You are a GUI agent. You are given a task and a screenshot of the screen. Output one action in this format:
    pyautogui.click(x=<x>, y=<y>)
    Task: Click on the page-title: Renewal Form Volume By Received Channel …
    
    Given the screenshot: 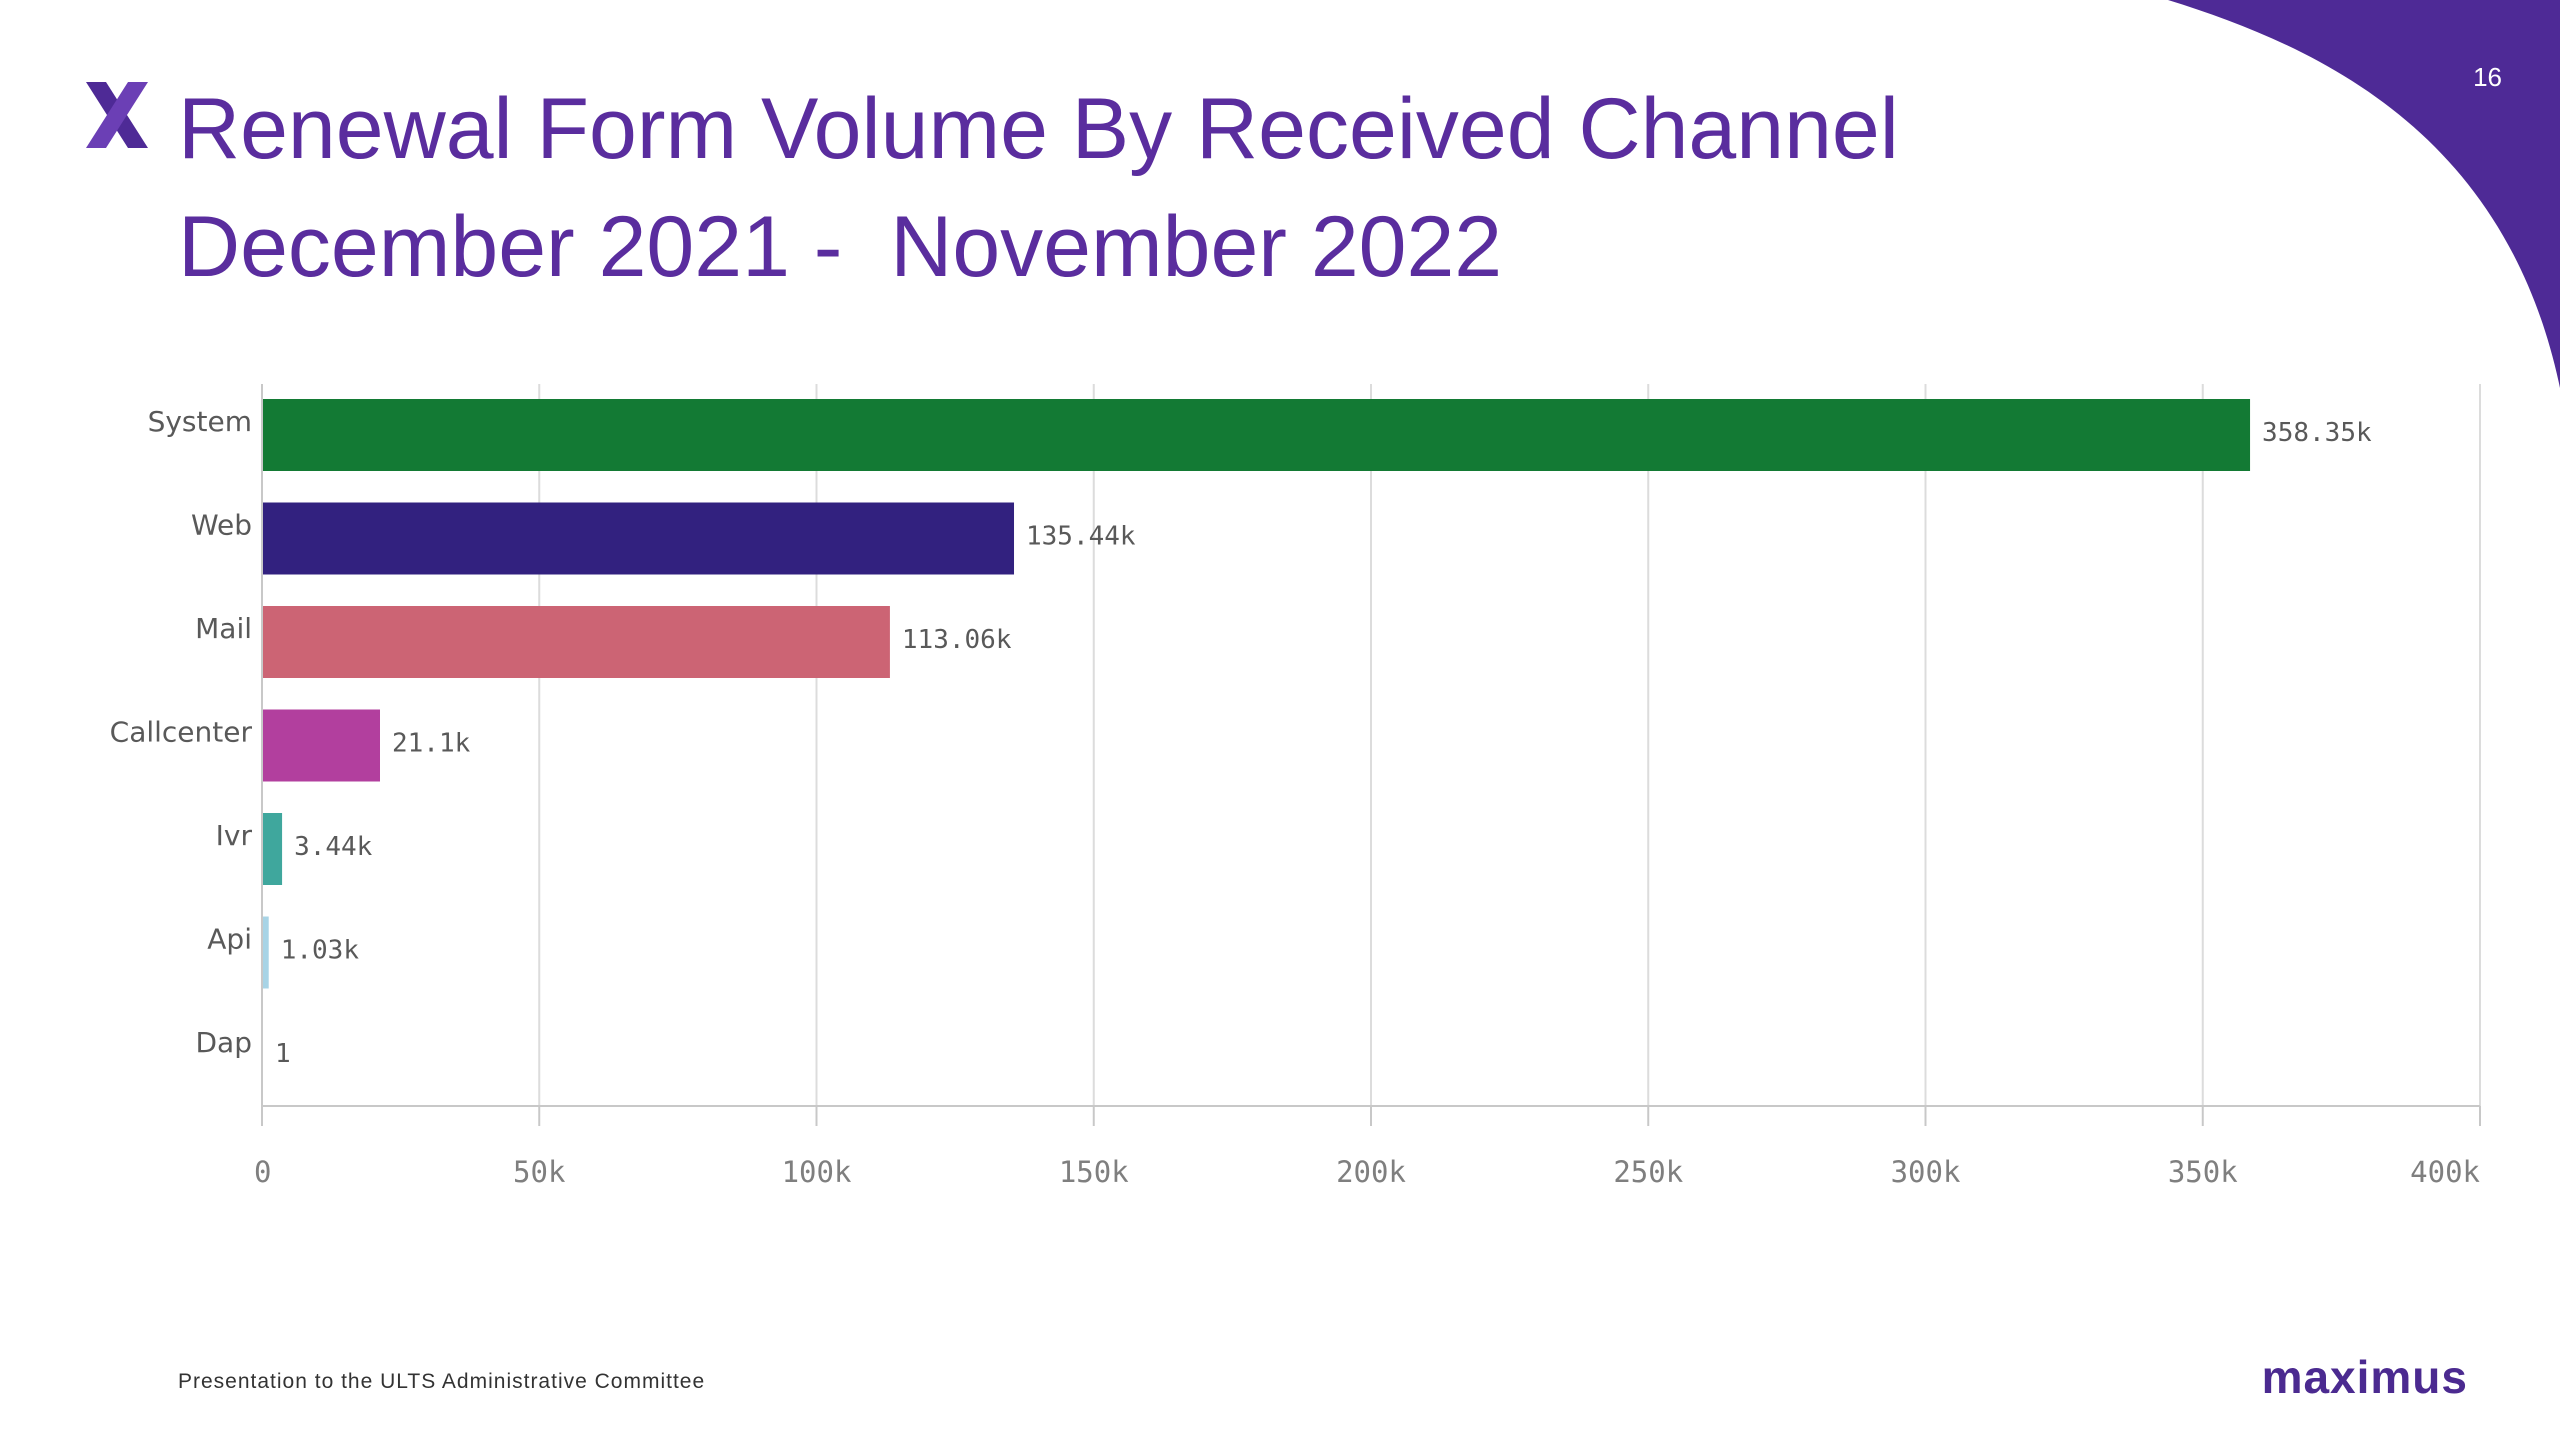 What is the action you would take?
    pyautogui.click(x=1038, y=188)
    